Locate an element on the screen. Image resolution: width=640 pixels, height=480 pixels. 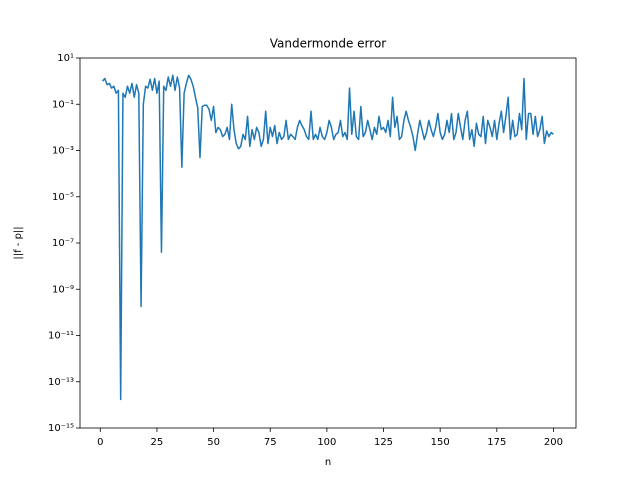
x-tick-label: 100 is located at coordinates (326, 442).